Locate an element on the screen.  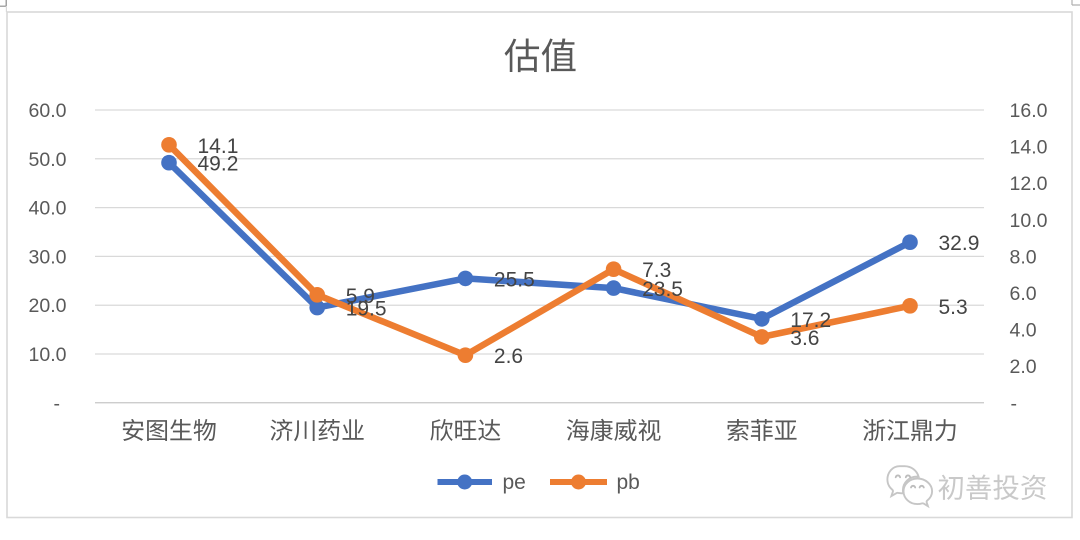
svg-text: 7.3 is located at coordinates (656, 270).